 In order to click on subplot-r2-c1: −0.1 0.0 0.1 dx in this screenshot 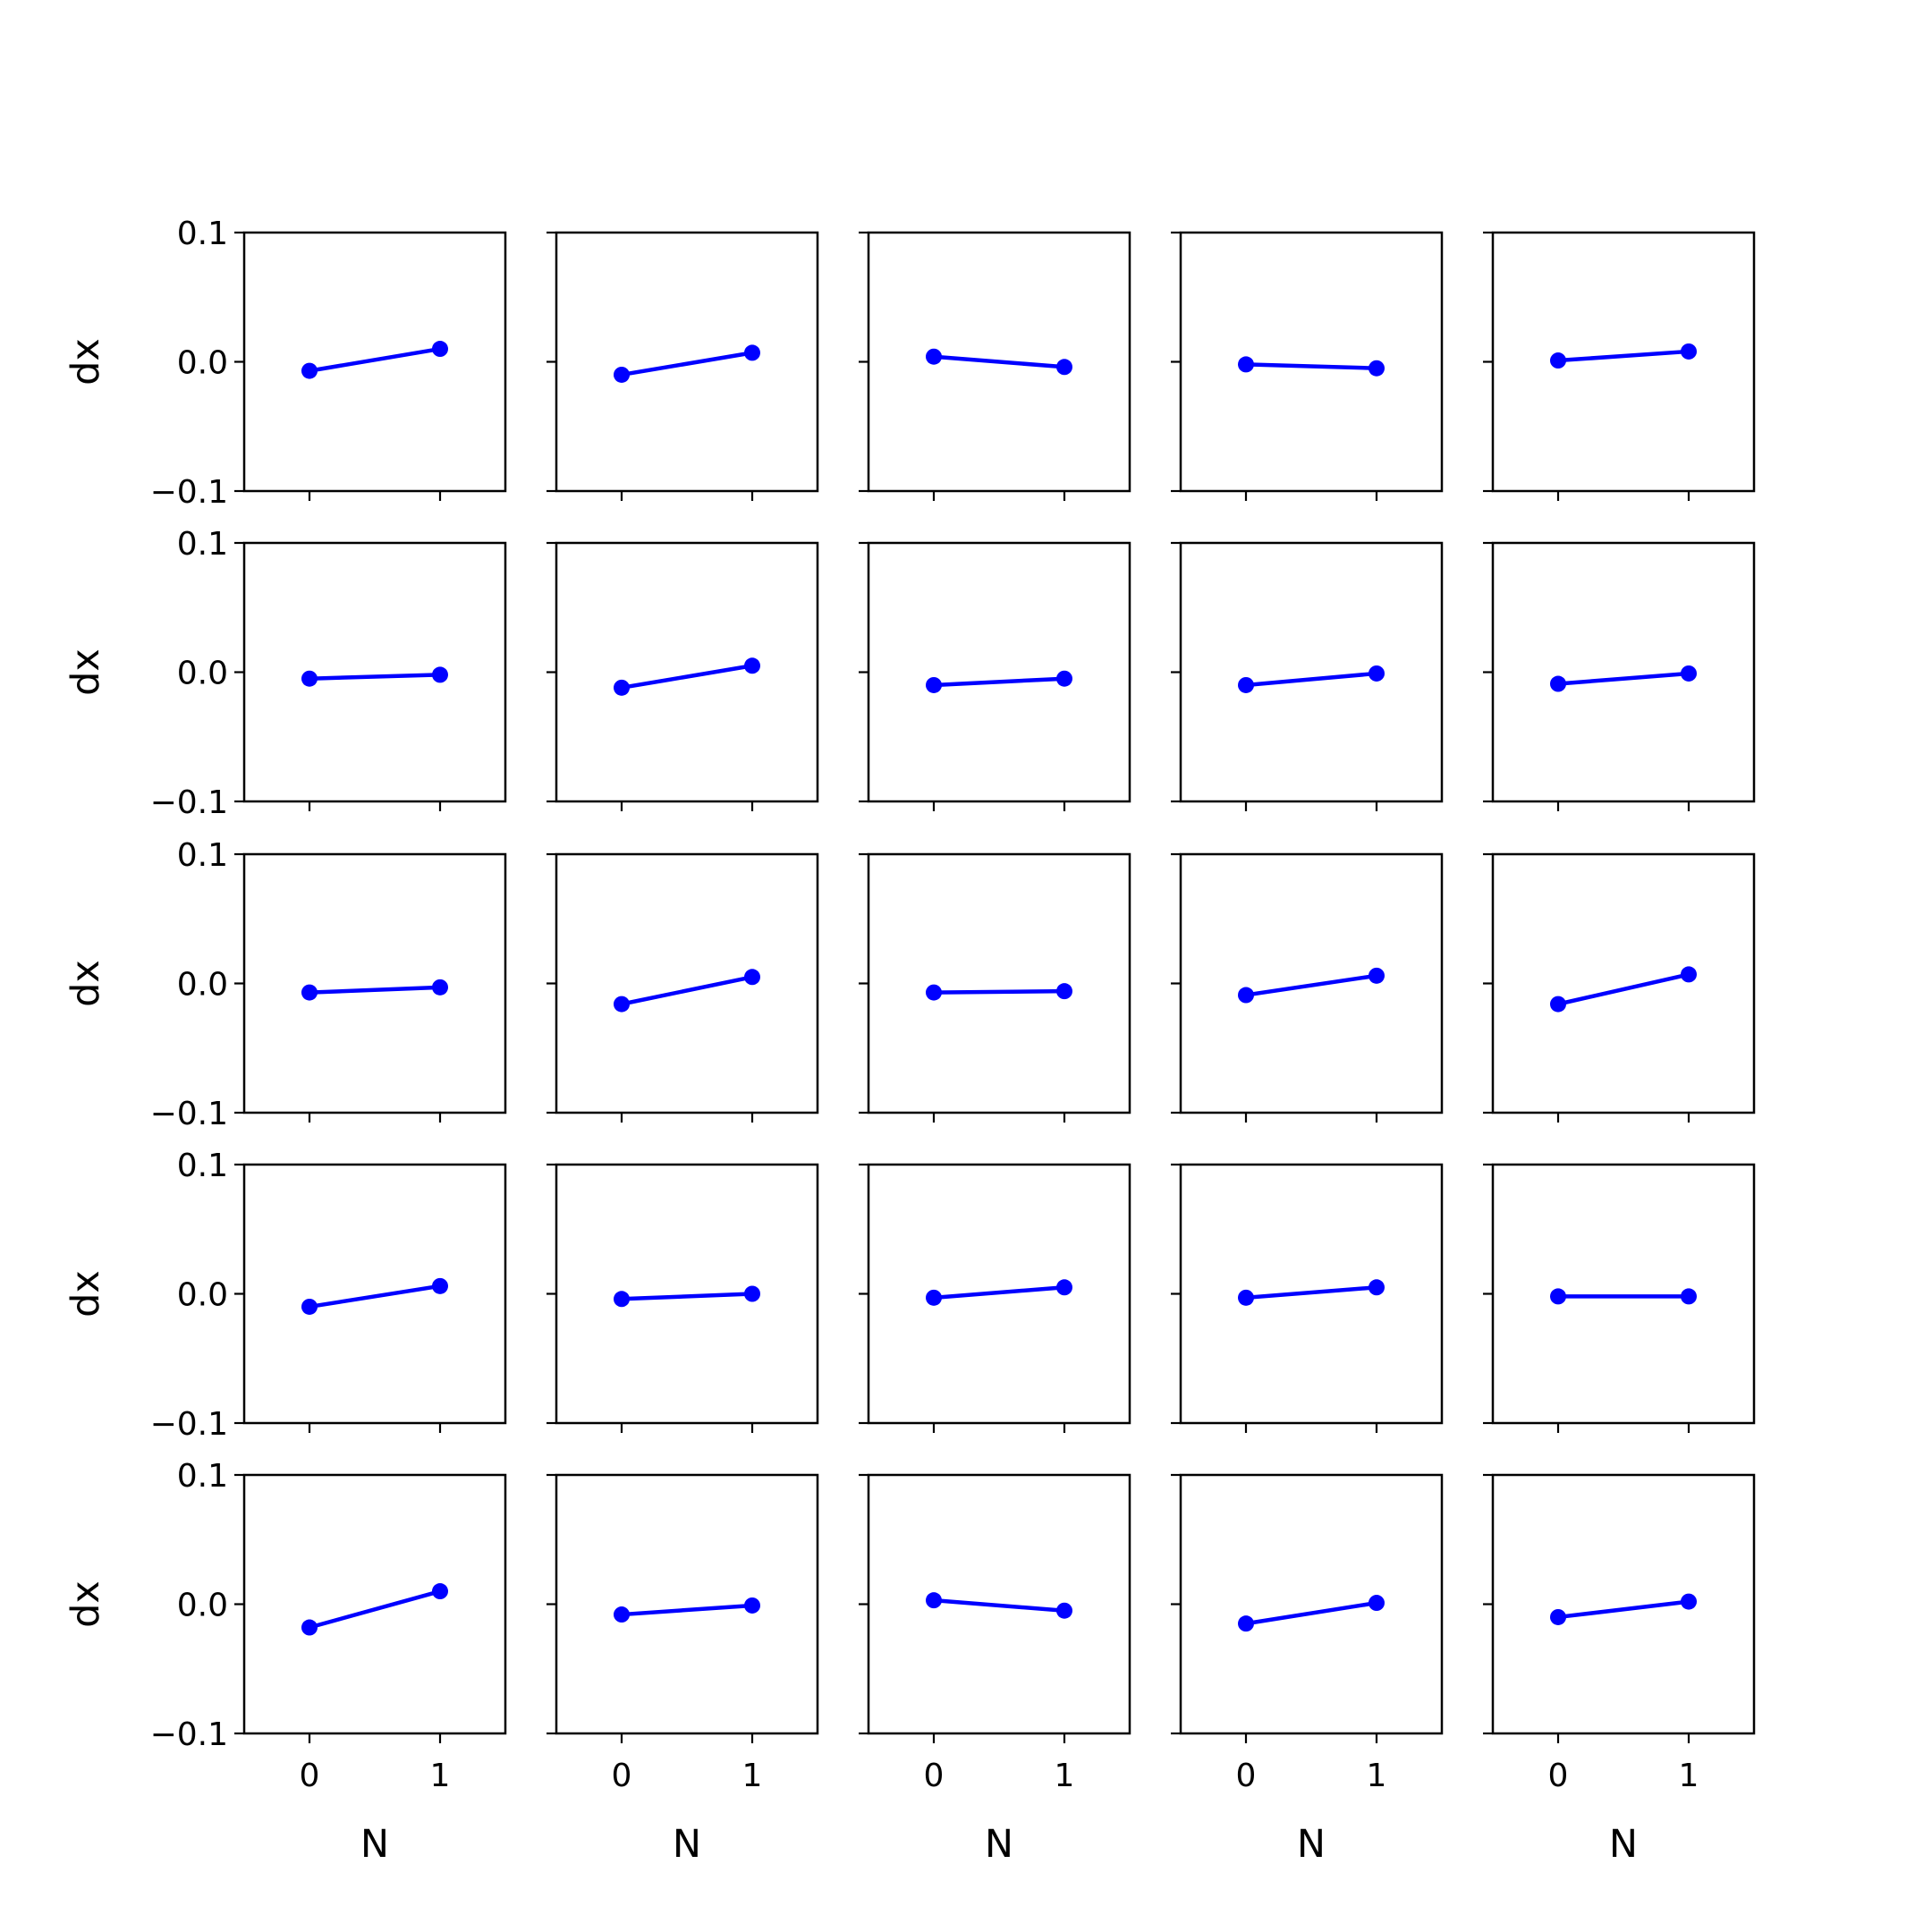, I will do `click(285, 673)`.